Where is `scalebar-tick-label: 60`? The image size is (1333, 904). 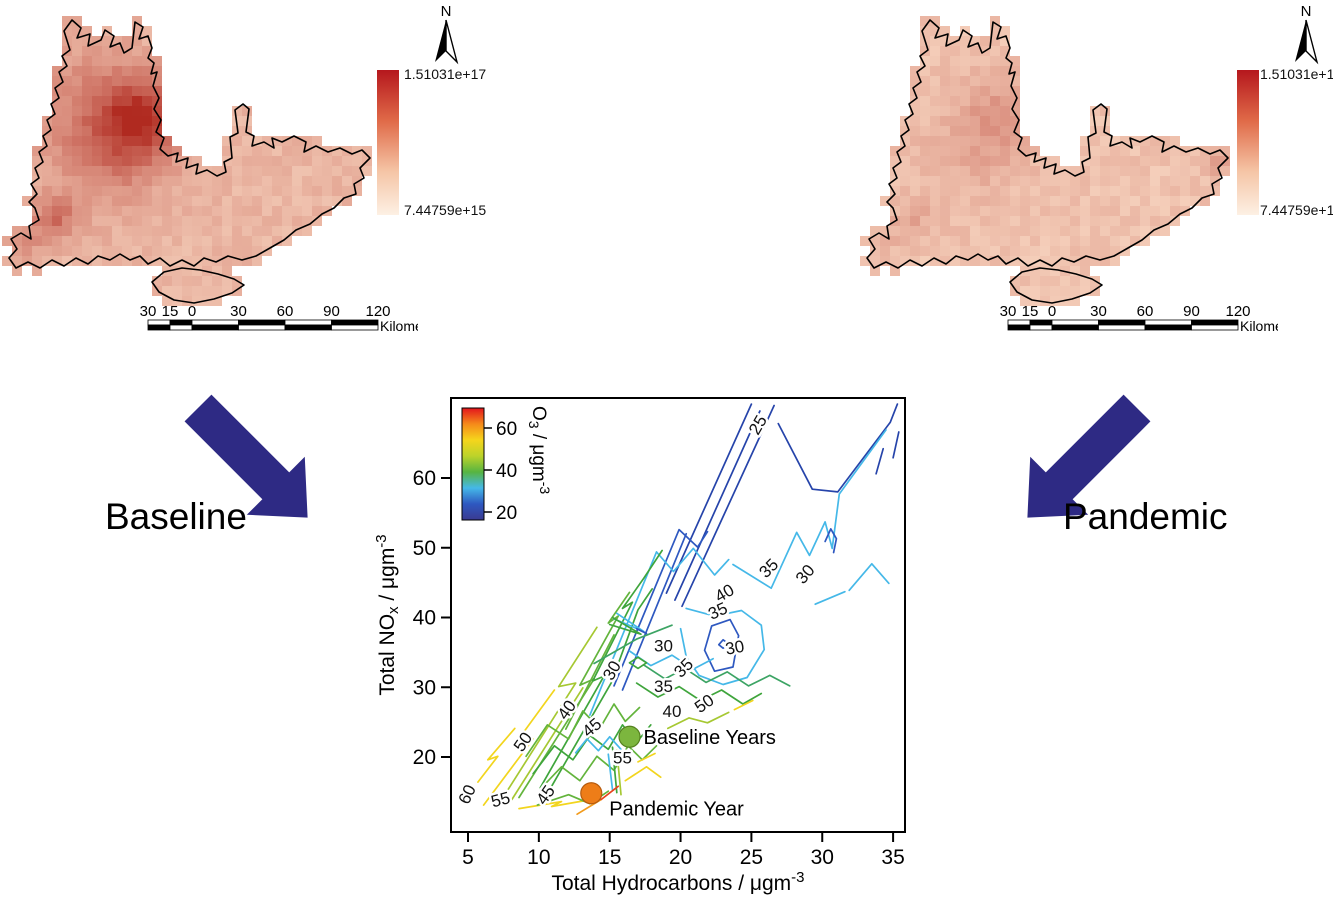
scalebar-tick-label: 60 is located at coordinates (285, 312).